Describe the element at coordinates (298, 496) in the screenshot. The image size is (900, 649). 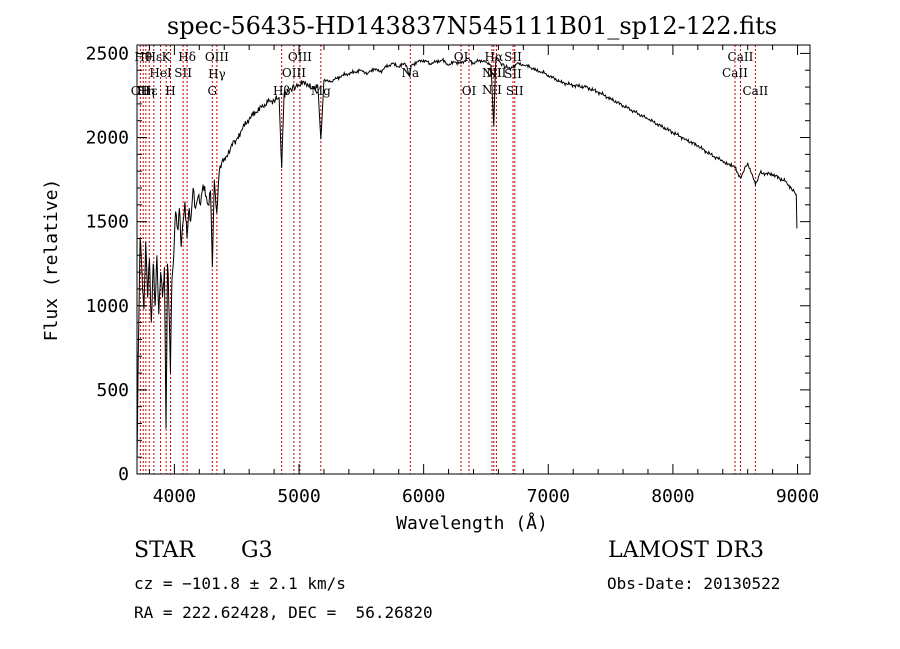
I see `x-tick-label: 5000` at that location.